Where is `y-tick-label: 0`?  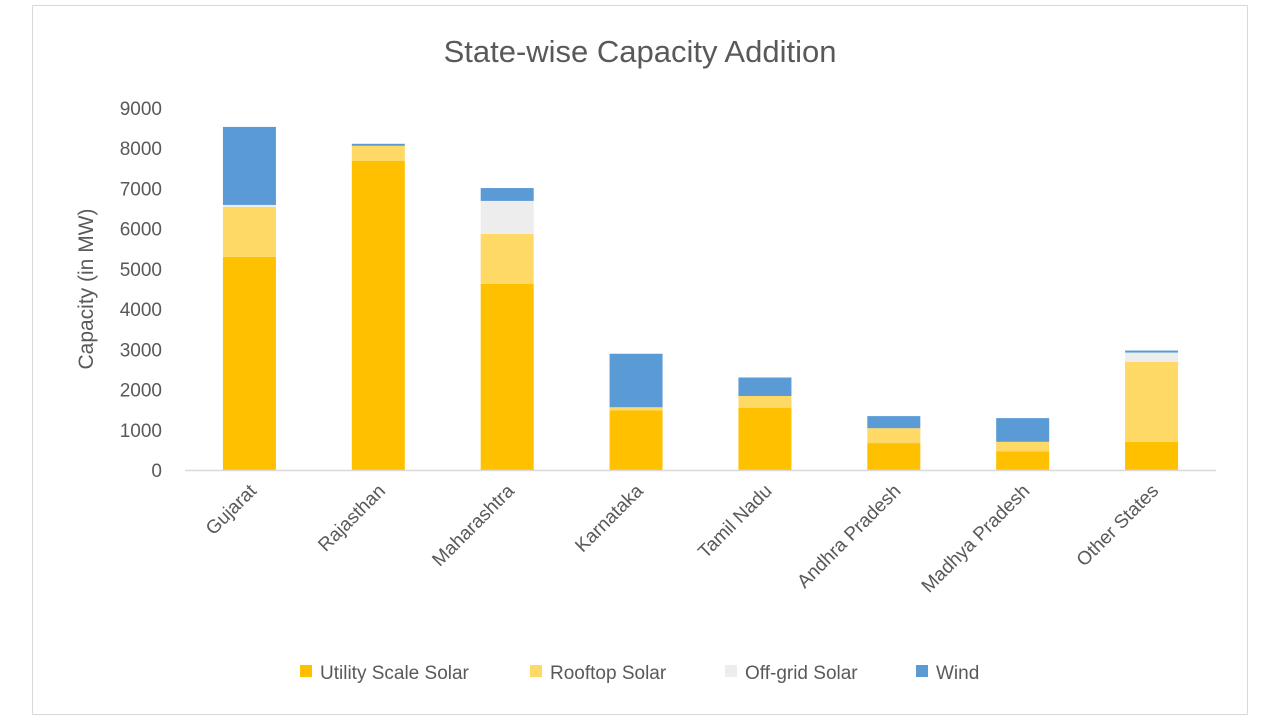 y-tick-label: 0 is located at coordinates (156, 471).